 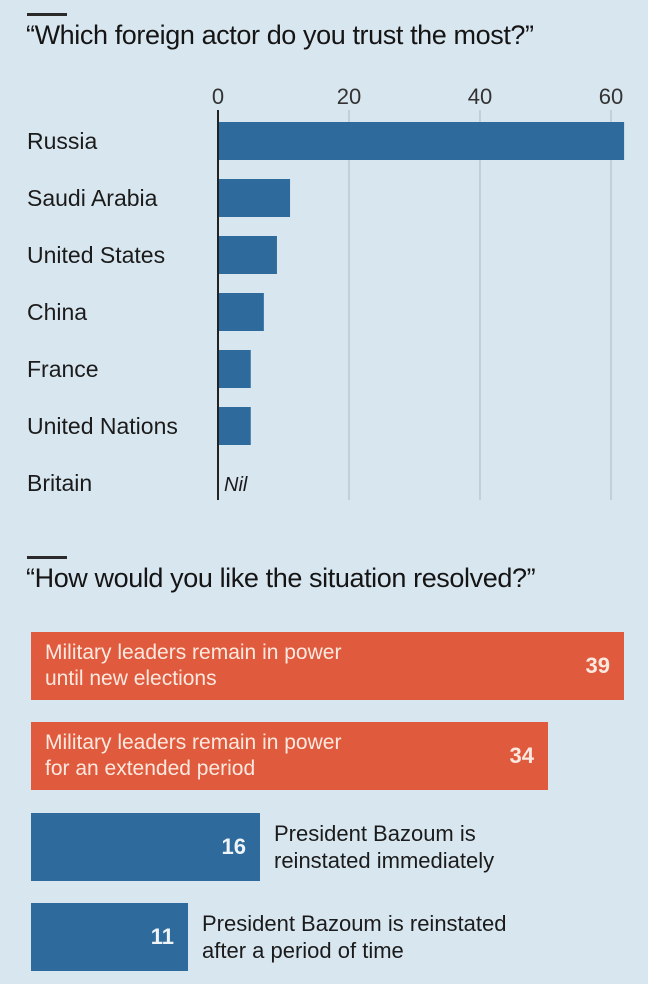 I want to click on category-label: Russia, so click(x=62, y=141).